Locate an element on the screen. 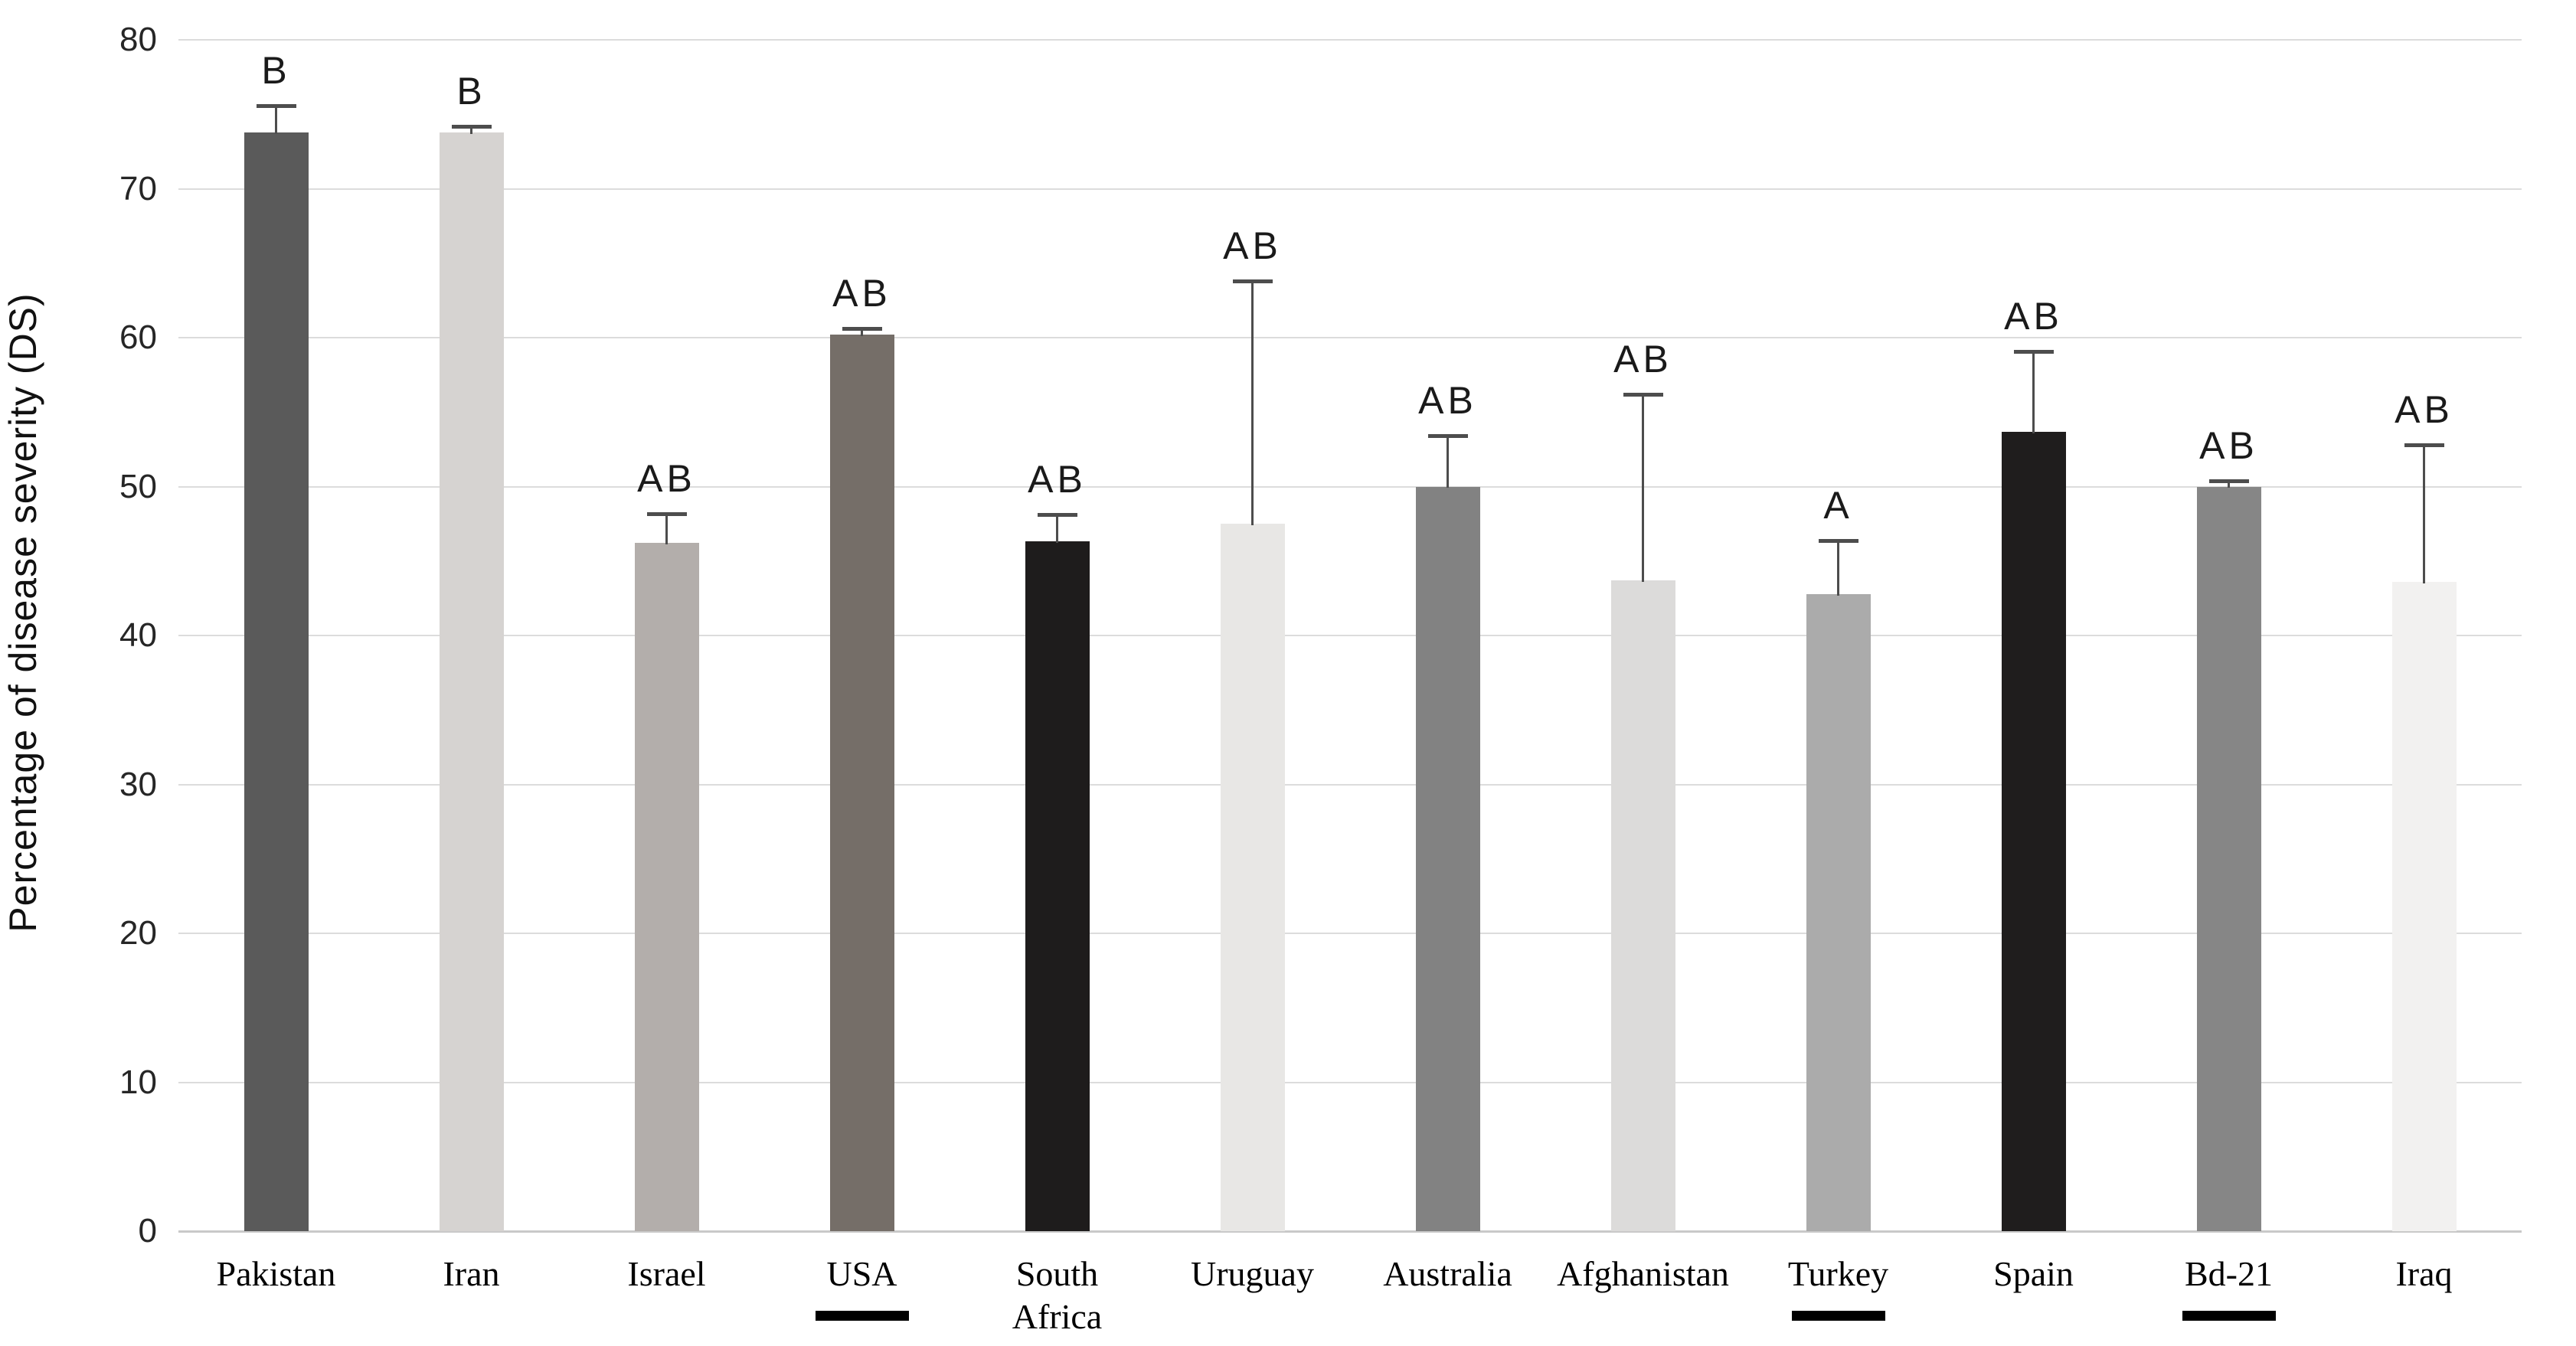  bar-iran is located at coordinates (471, 681).